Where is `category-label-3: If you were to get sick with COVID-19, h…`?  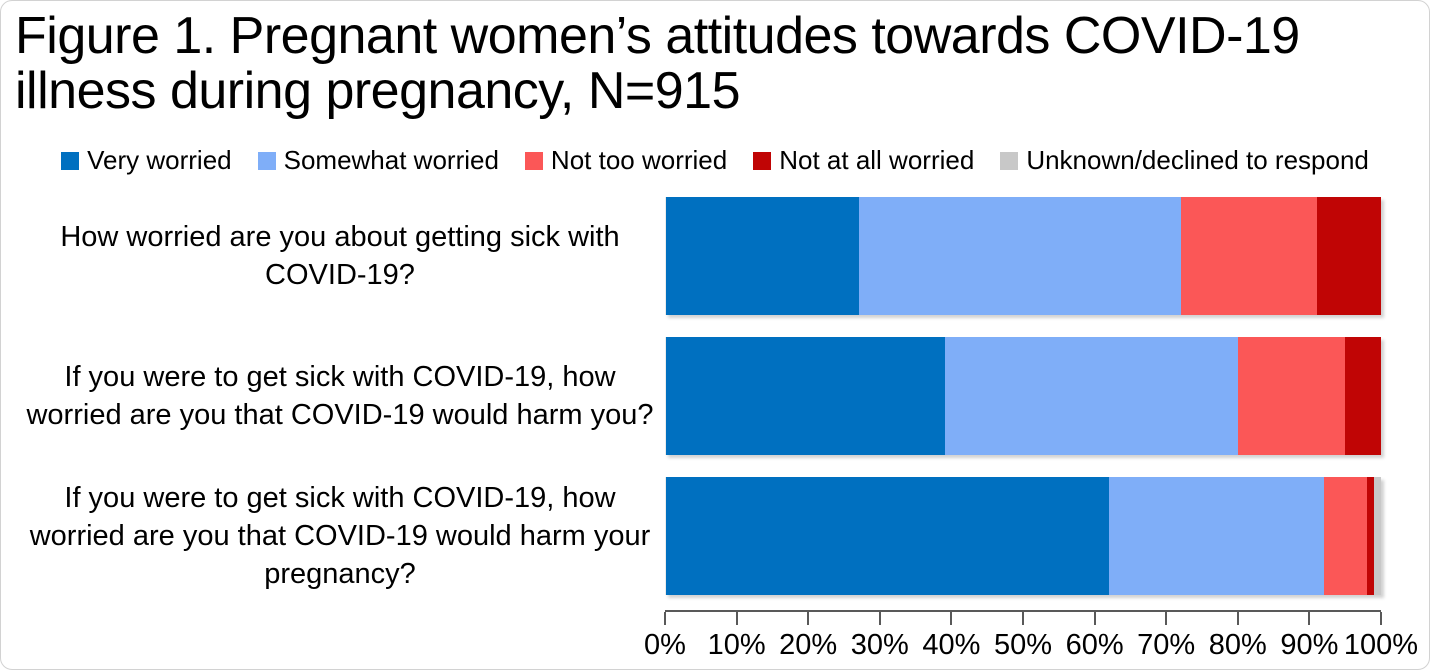 category-label-3: If you were to get sick with COVID-19, h… is located at coordinates (340, 536).